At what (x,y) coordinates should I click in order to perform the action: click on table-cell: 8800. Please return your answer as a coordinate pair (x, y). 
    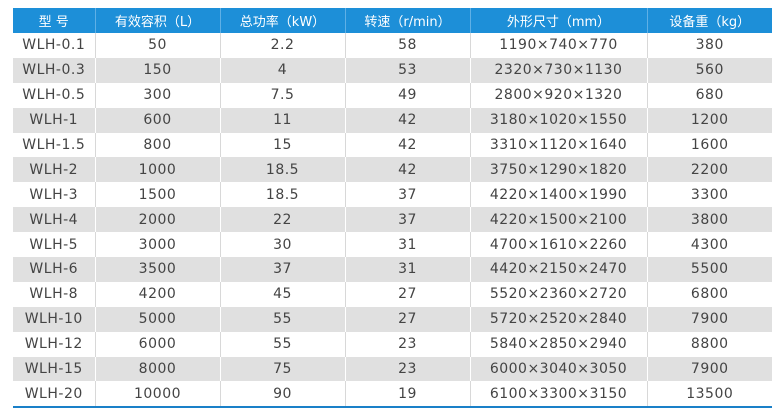
    Looking at the image, I should click on (709, 344).